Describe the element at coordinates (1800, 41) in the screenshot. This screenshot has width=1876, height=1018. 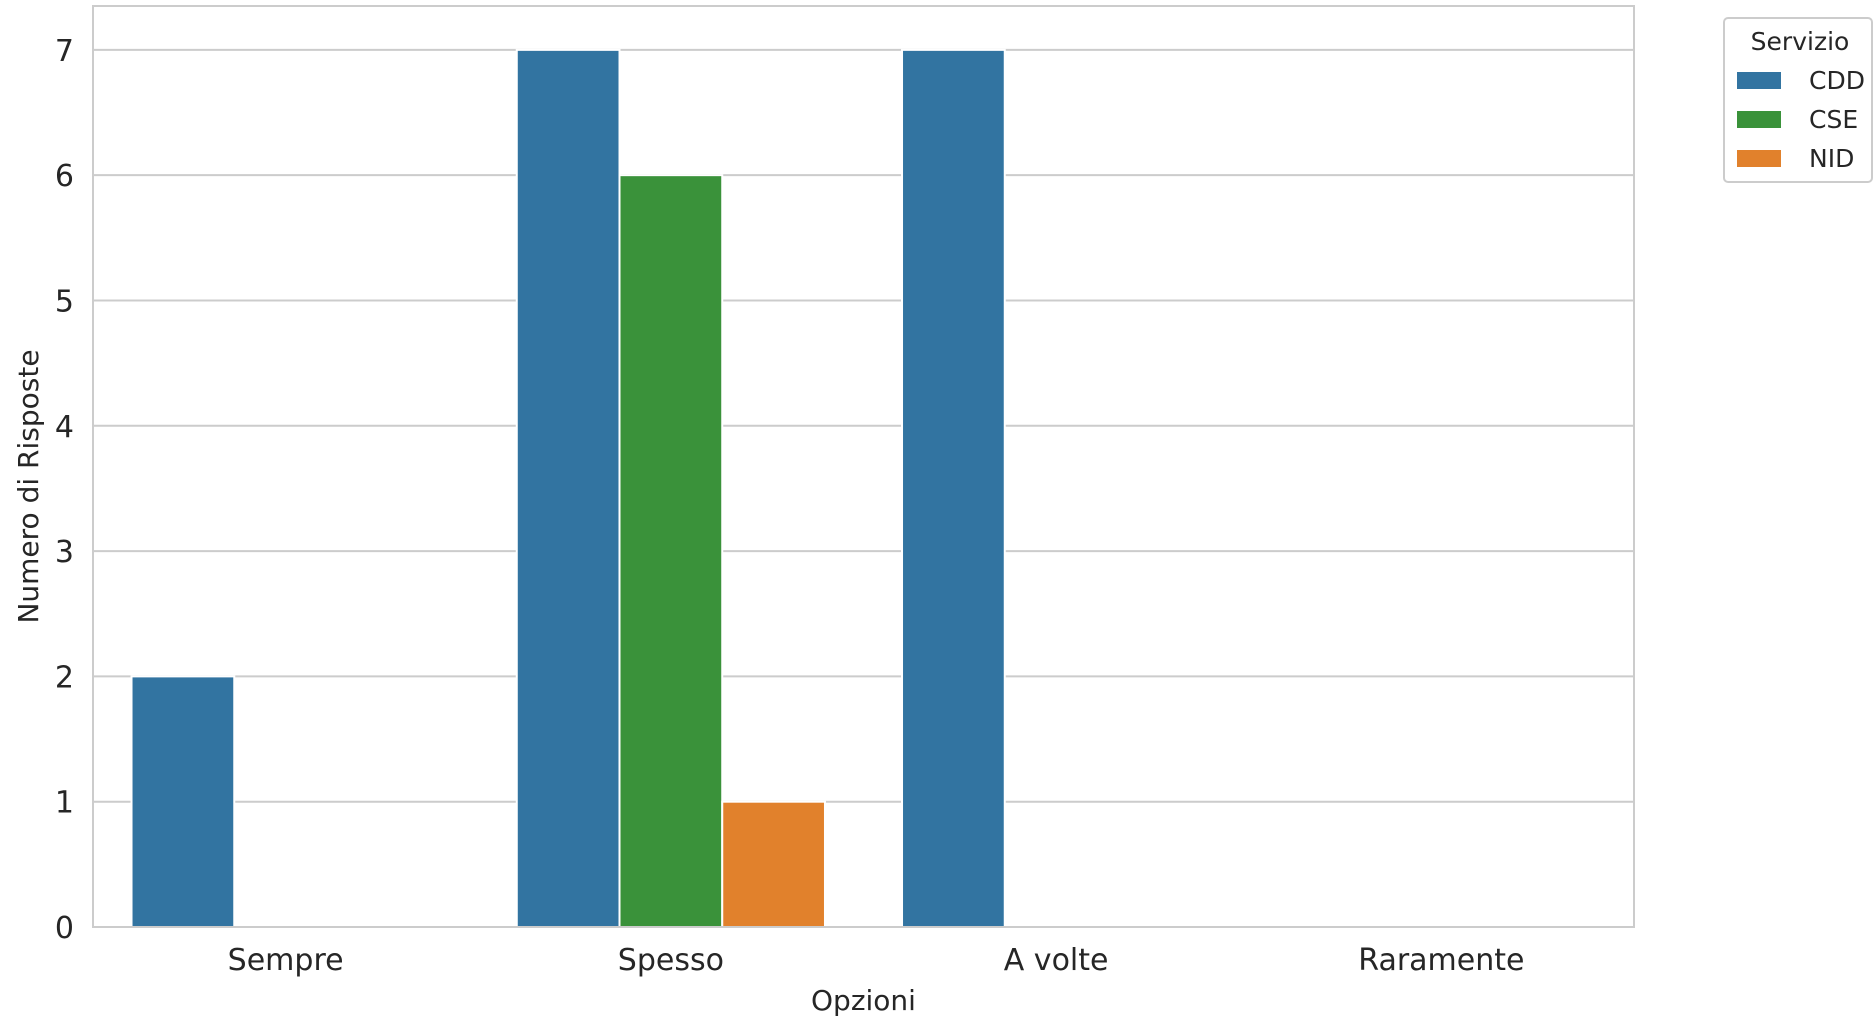
I see `legend-title: Servizio` at that location.